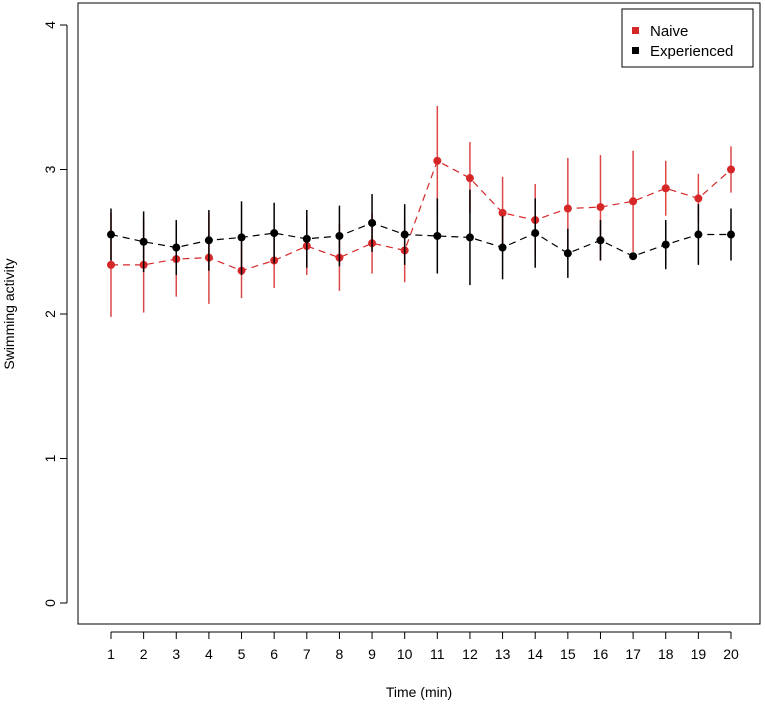 This screenshot has width=765, height=708. What do you see at coordinates (503, 654) in the screenshot?
I see `x-tick-label: 13` at bounding box center [503, 654].